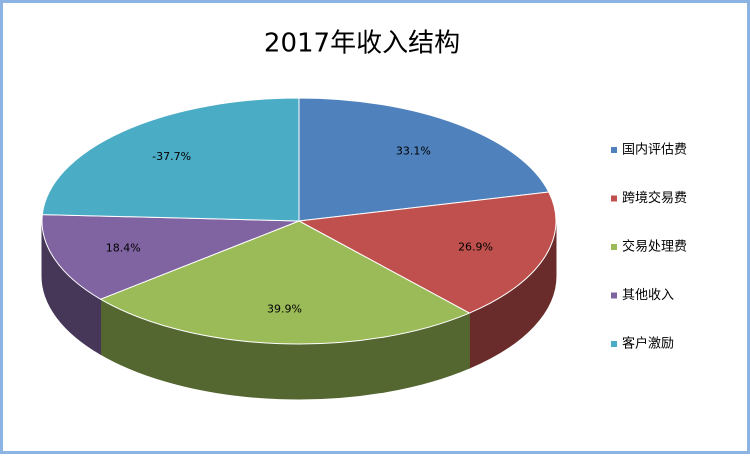  Describe the element at coordinates (654, 198) in the screenshot. I see `legend-label: 跨境交易费` at that location.